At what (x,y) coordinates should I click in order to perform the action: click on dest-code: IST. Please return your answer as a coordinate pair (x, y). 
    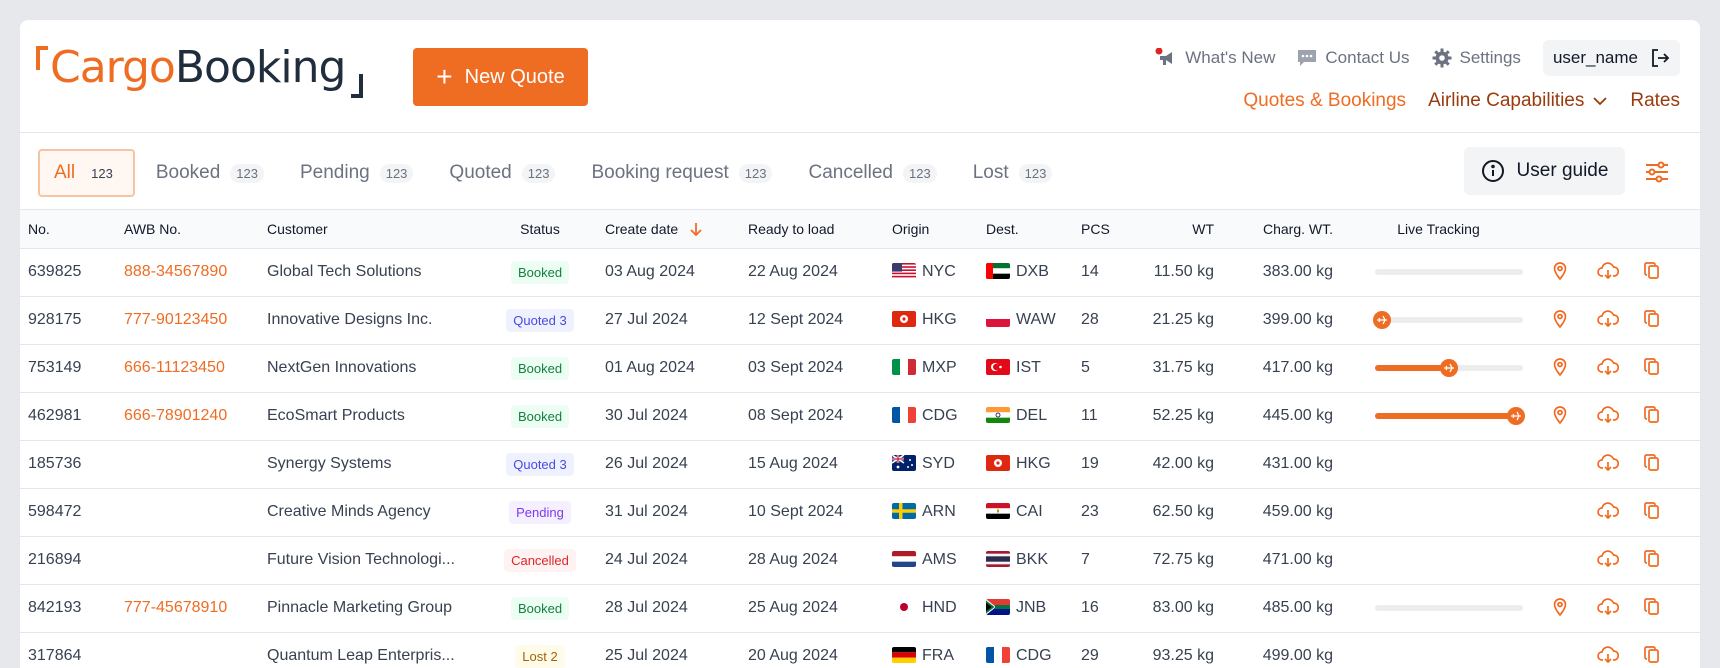
    Looking at the image, I should click on (1028, 367).